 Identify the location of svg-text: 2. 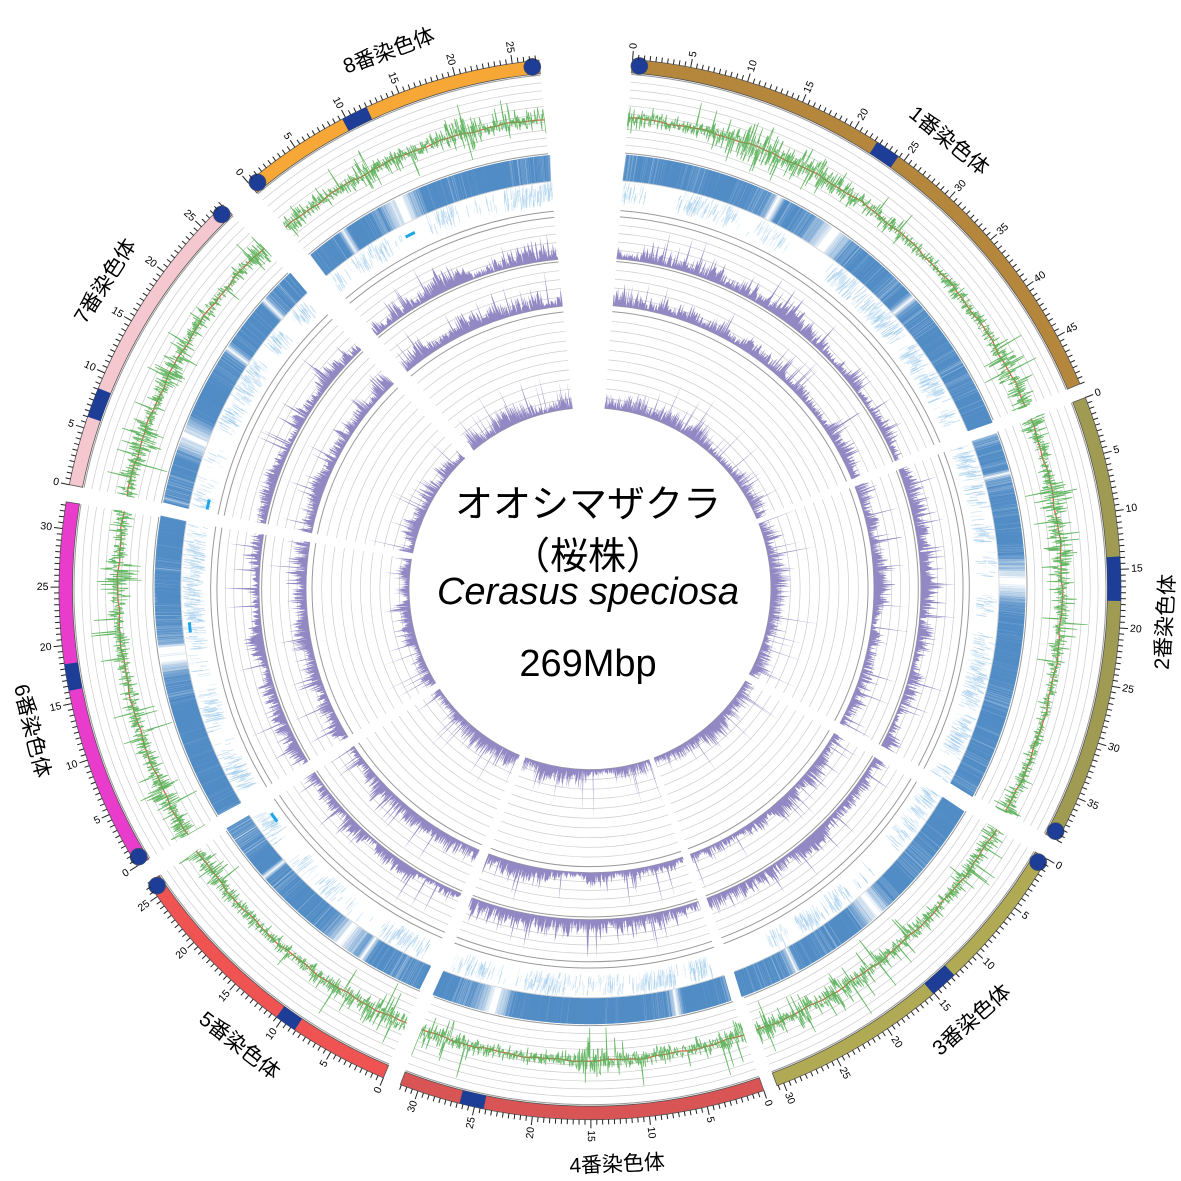
(1163, 663).